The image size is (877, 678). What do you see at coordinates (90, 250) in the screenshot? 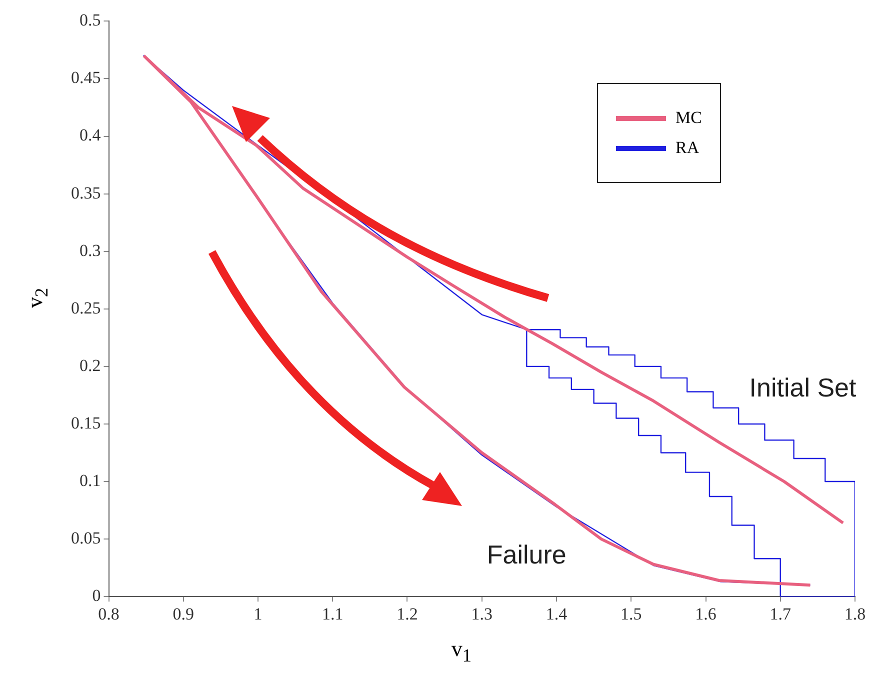
I see `y-tick-label: 0.3` at bounding box center [90, 250].